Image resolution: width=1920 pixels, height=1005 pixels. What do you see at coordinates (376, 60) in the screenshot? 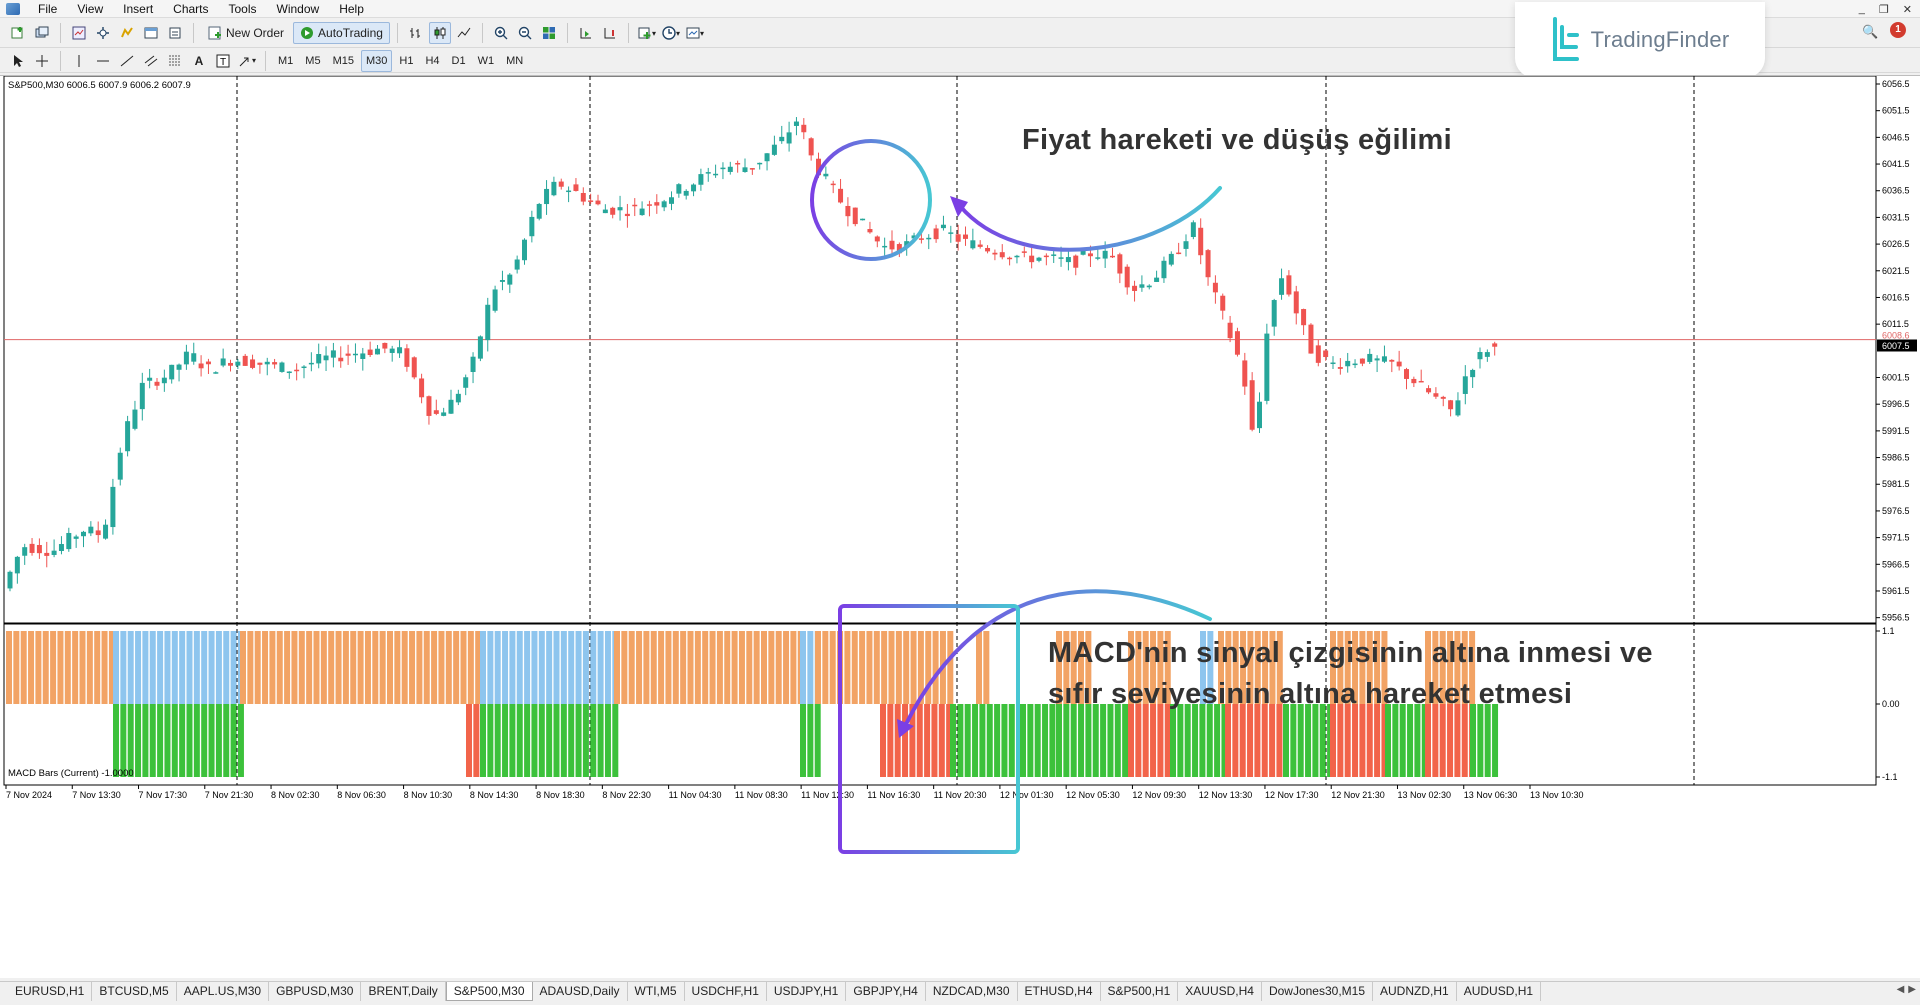
I see `timeframe-m30: M30` at bounding box center [376, 60].